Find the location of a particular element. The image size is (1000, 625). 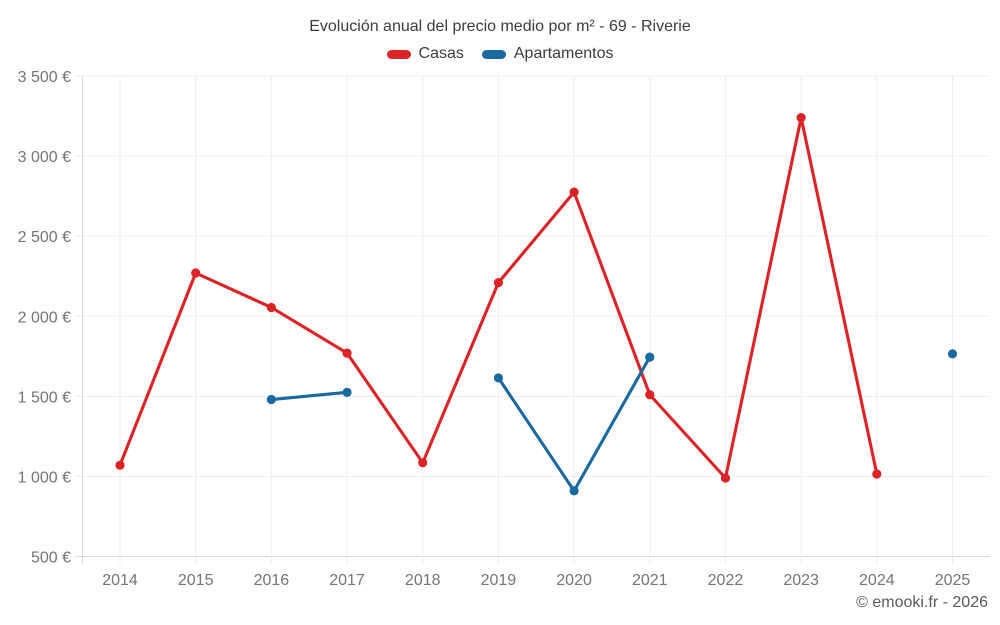

chart-legend: Casas Apartamentos is located at coordinates (500, 54).